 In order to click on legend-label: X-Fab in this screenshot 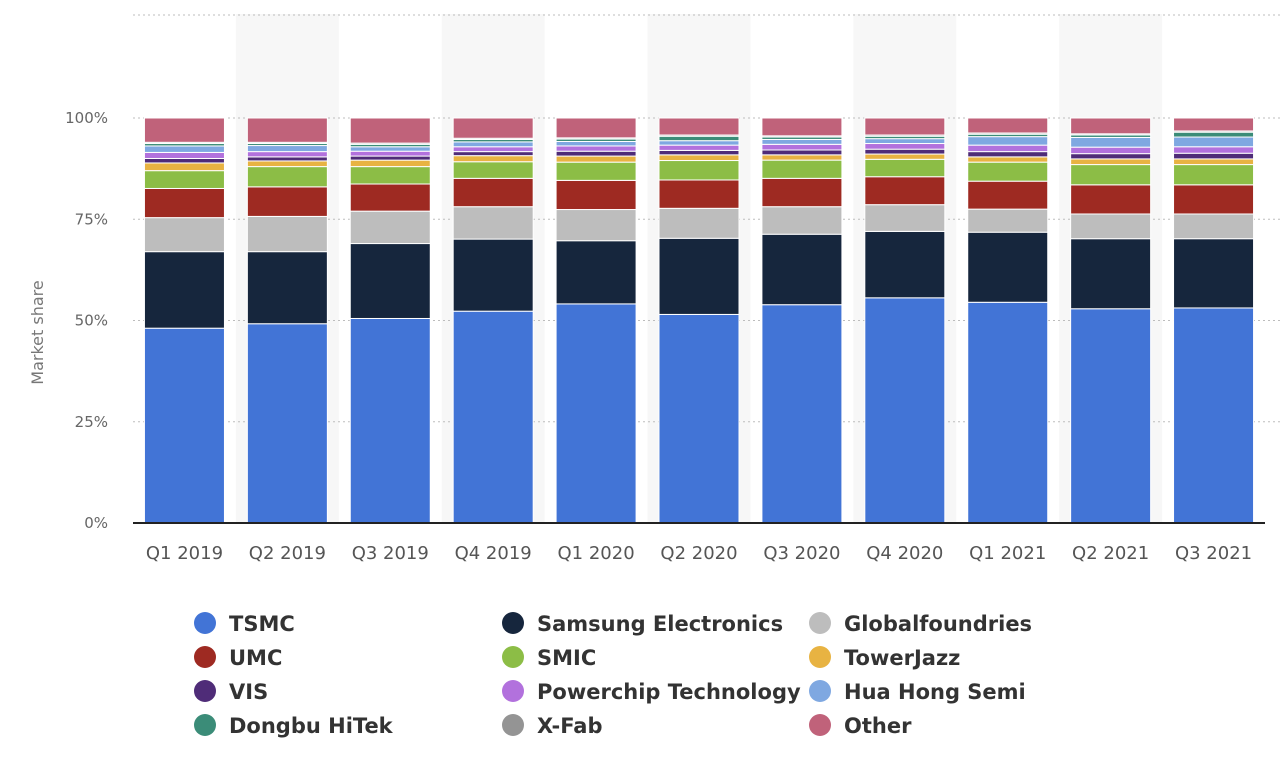, I will do `click(570, 726)`.